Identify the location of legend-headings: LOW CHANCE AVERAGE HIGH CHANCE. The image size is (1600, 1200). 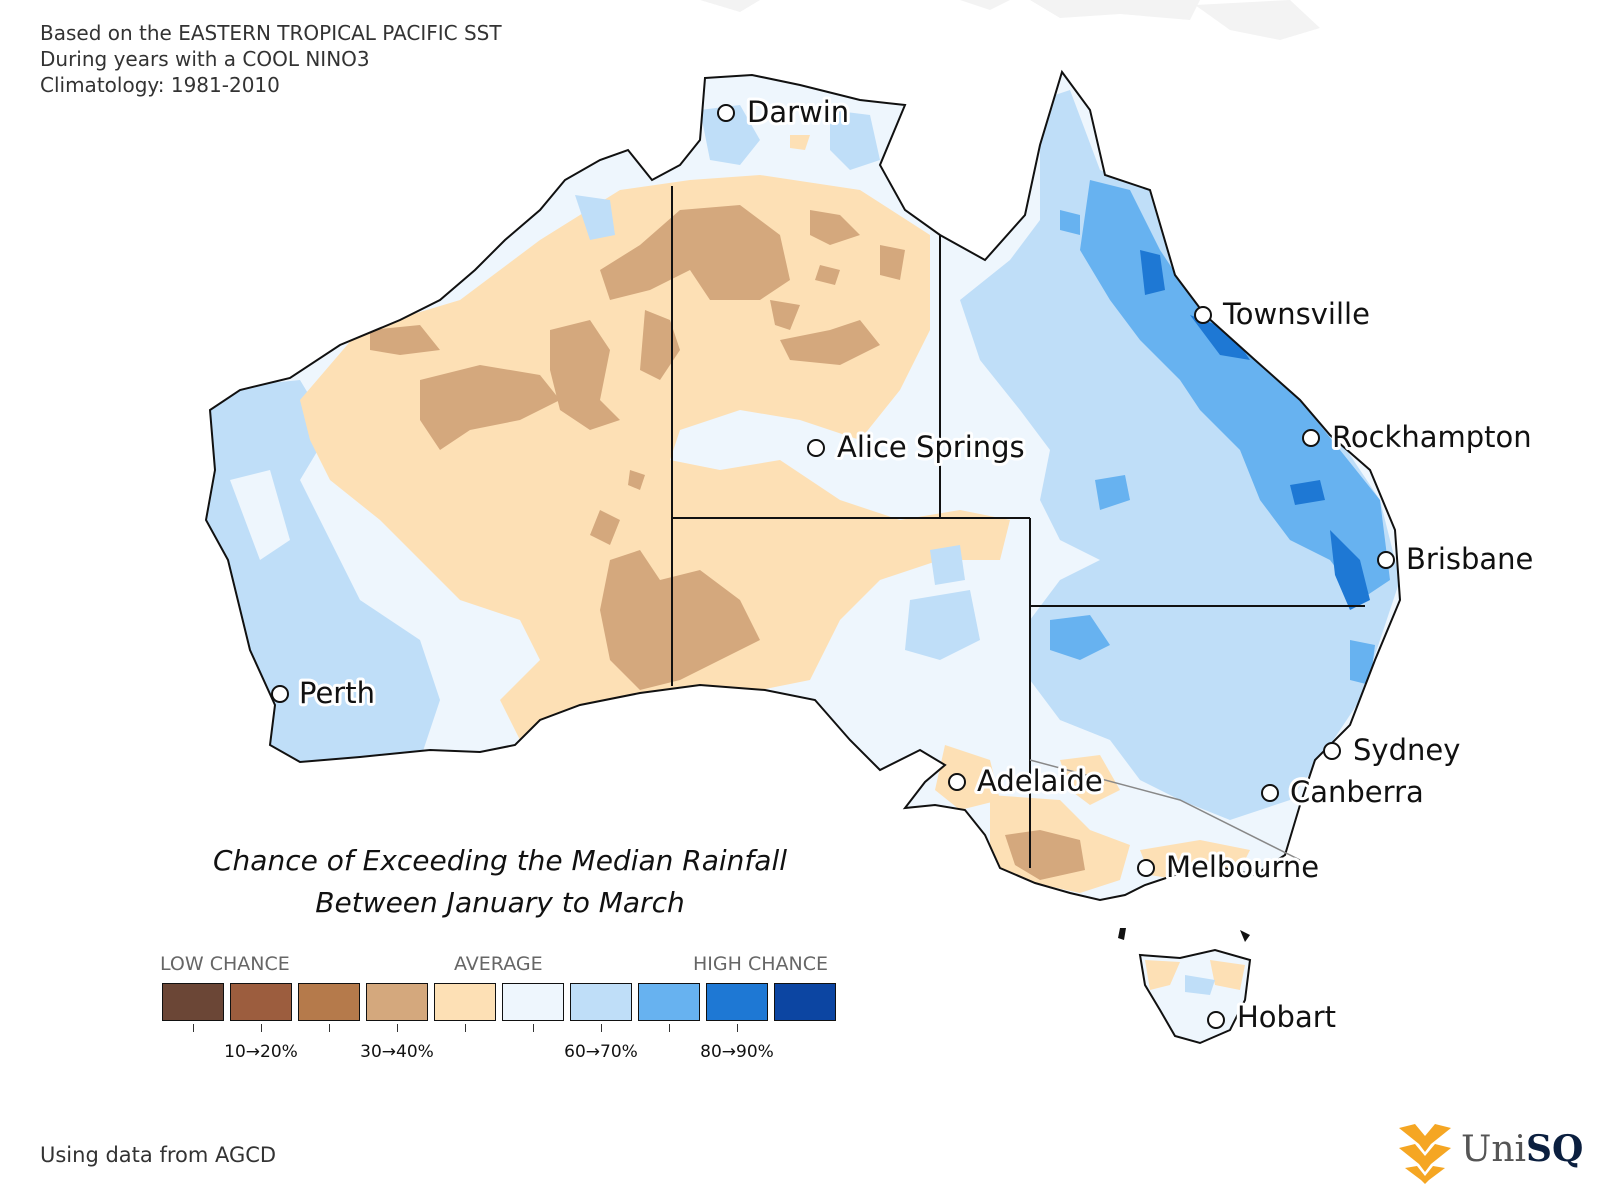
(500, 965).